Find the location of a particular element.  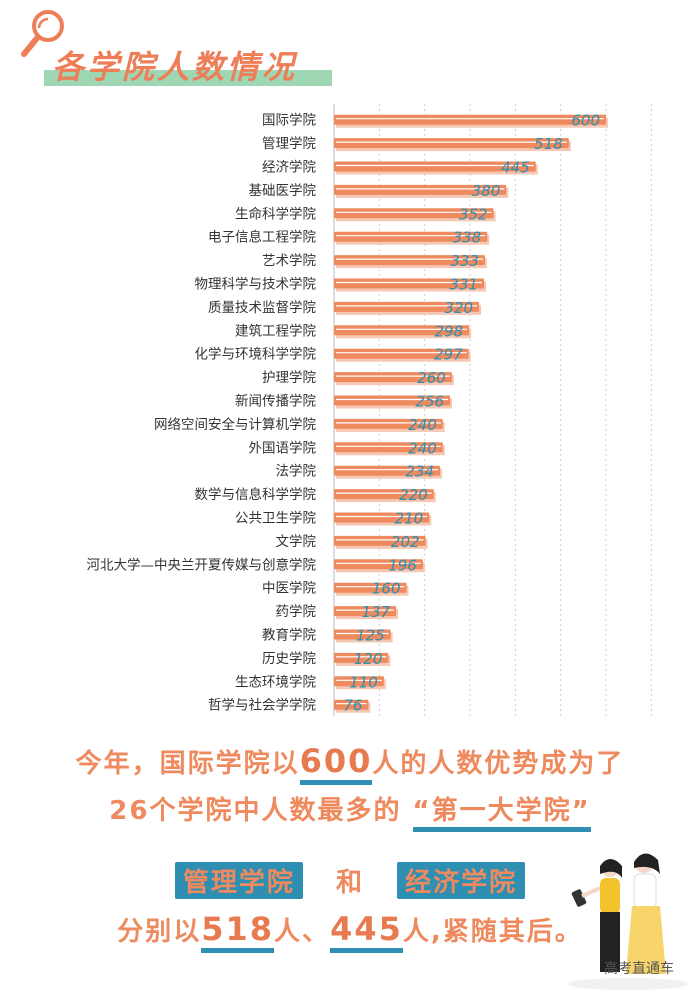

data-label: 333 is located at coordinates (464, 261).